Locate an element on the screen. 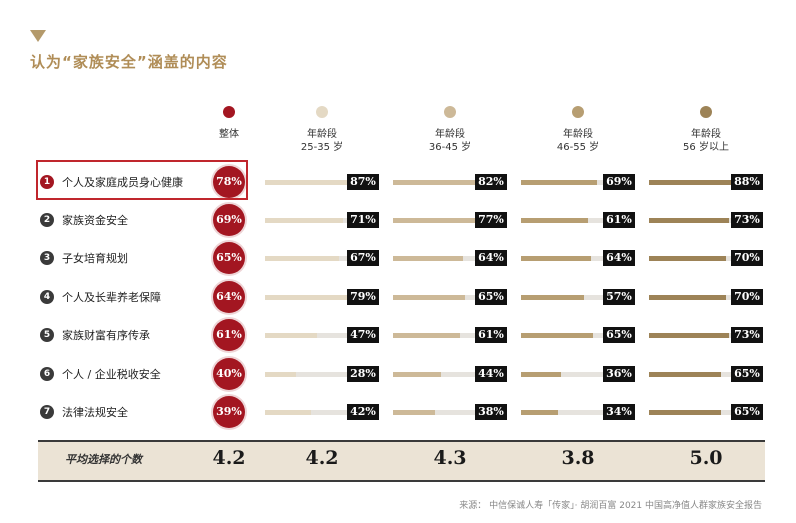  column-header-age_56_plus: 年龄段 56 岁以上 is located at coordinates (706, 130).